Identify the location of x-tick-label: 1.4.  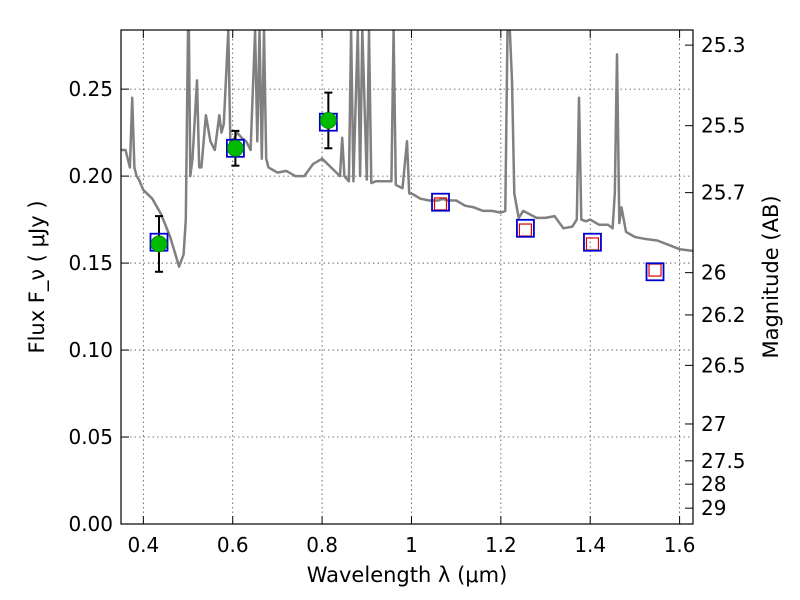
(590, 545).